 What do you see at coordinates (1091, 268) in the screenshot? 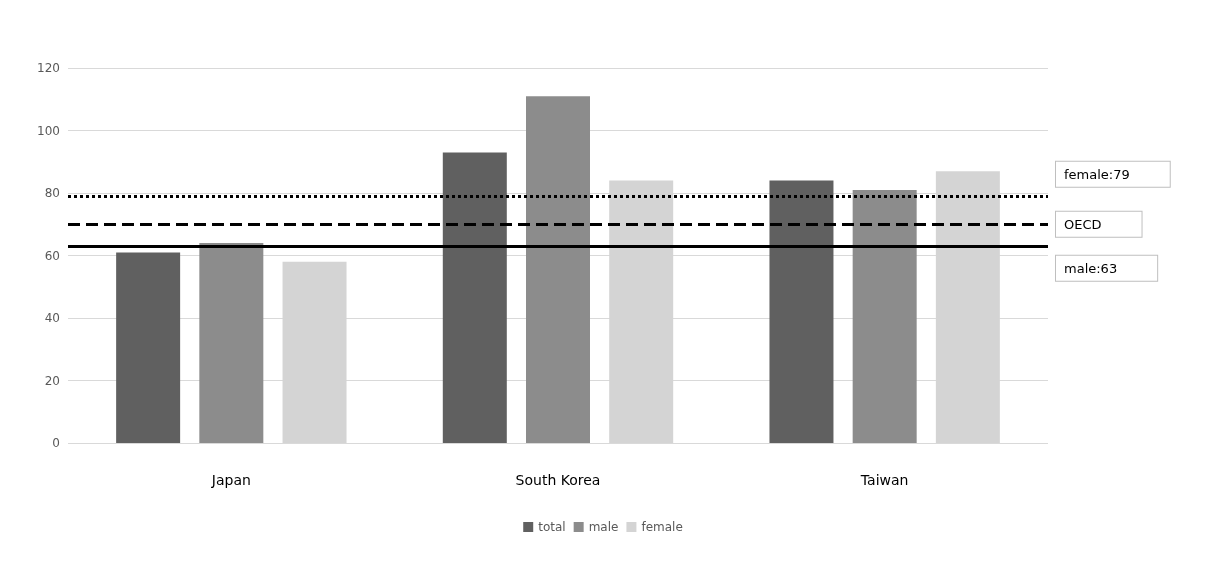
I see `ref-line-label: male:63` at bounding box center [1091, 268].